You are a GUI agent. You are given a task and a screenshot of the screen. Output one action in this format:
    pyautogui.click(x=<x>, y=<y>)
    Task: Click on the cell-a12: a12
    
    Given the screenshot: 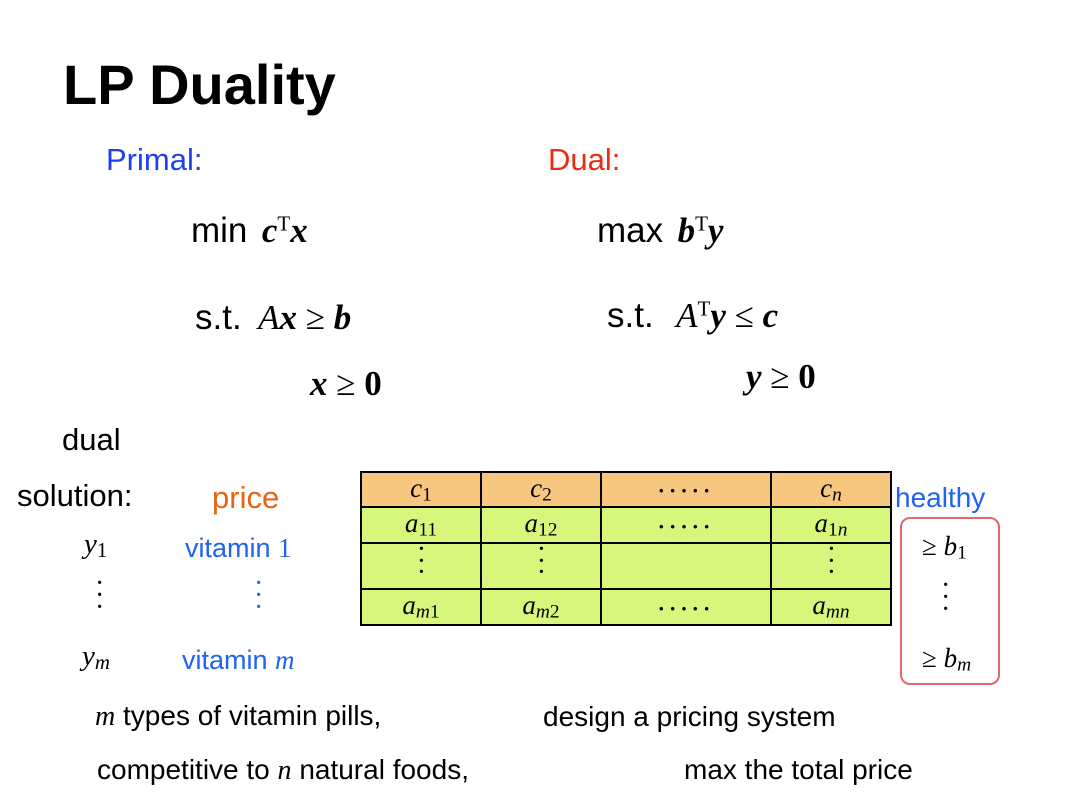 What is the action you would take?
    pyautogui.click(x=541, y=525)
    